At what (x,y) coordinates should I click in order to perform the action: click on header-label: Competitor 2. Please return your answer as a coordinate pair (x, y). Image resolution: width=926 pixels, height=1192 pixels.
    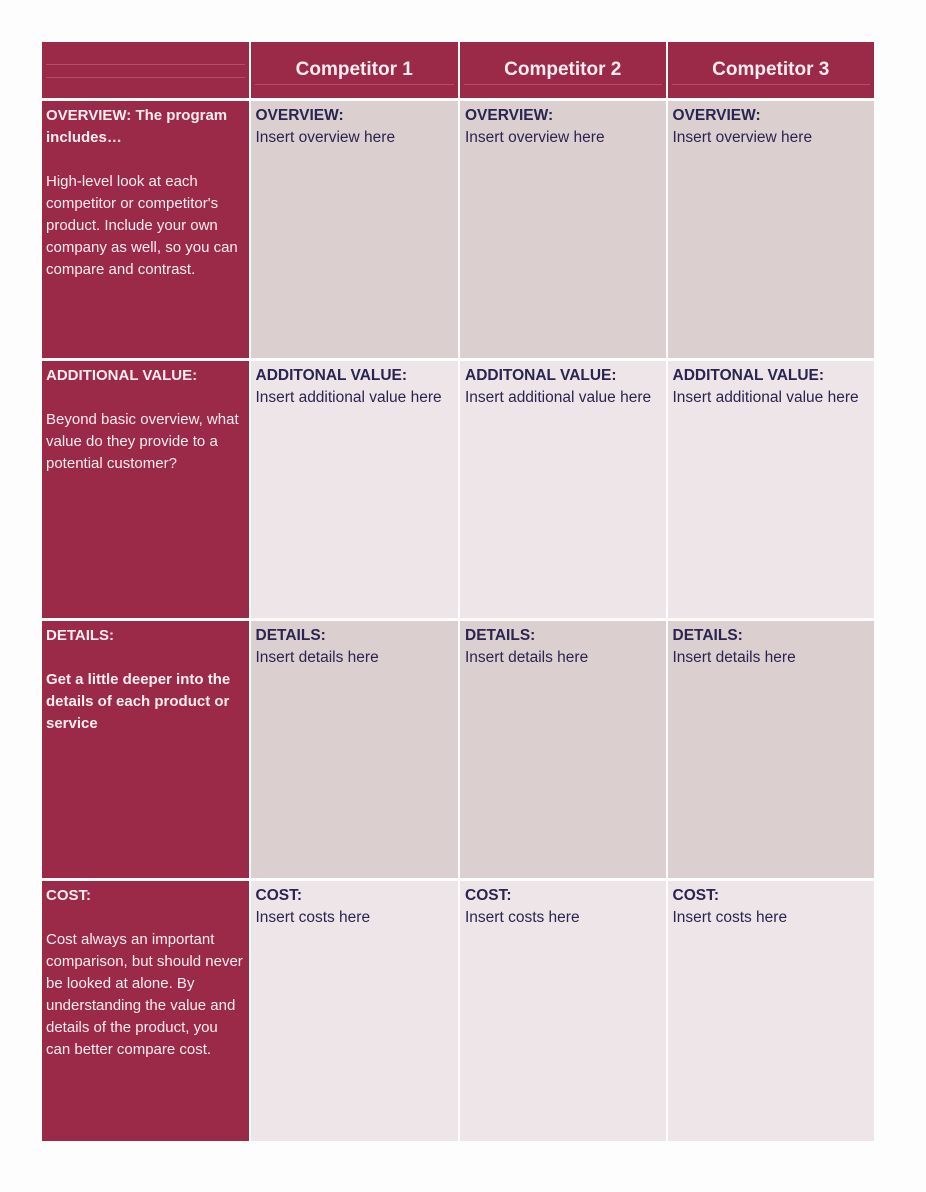
    Looking at the image, I should click on (563, 69).